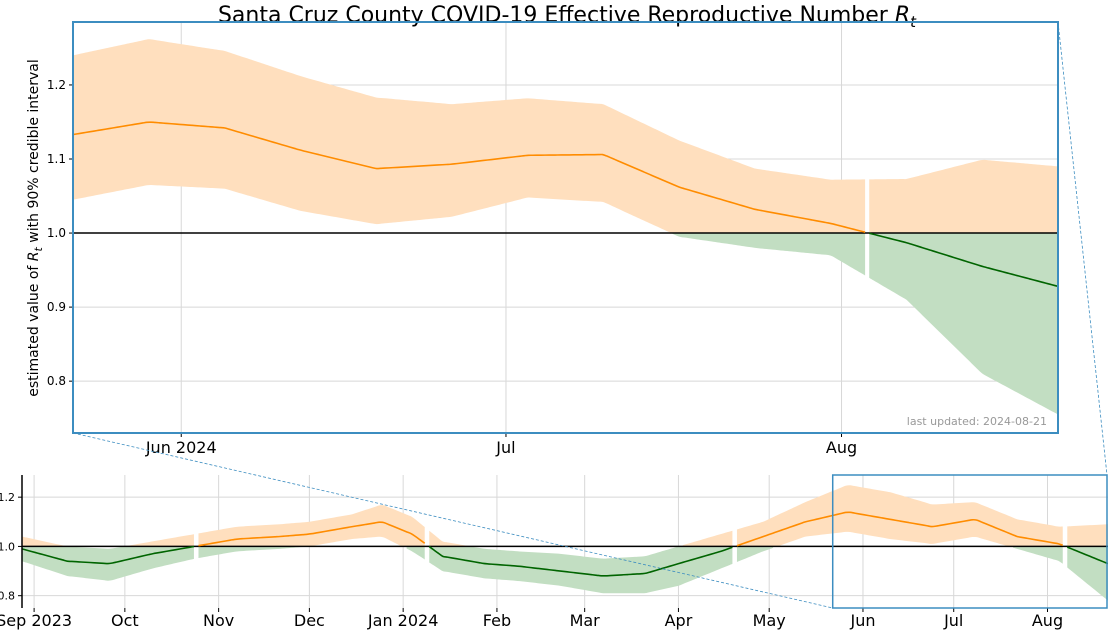  I want to click on zoom-connector-right, so click(1082, 248).